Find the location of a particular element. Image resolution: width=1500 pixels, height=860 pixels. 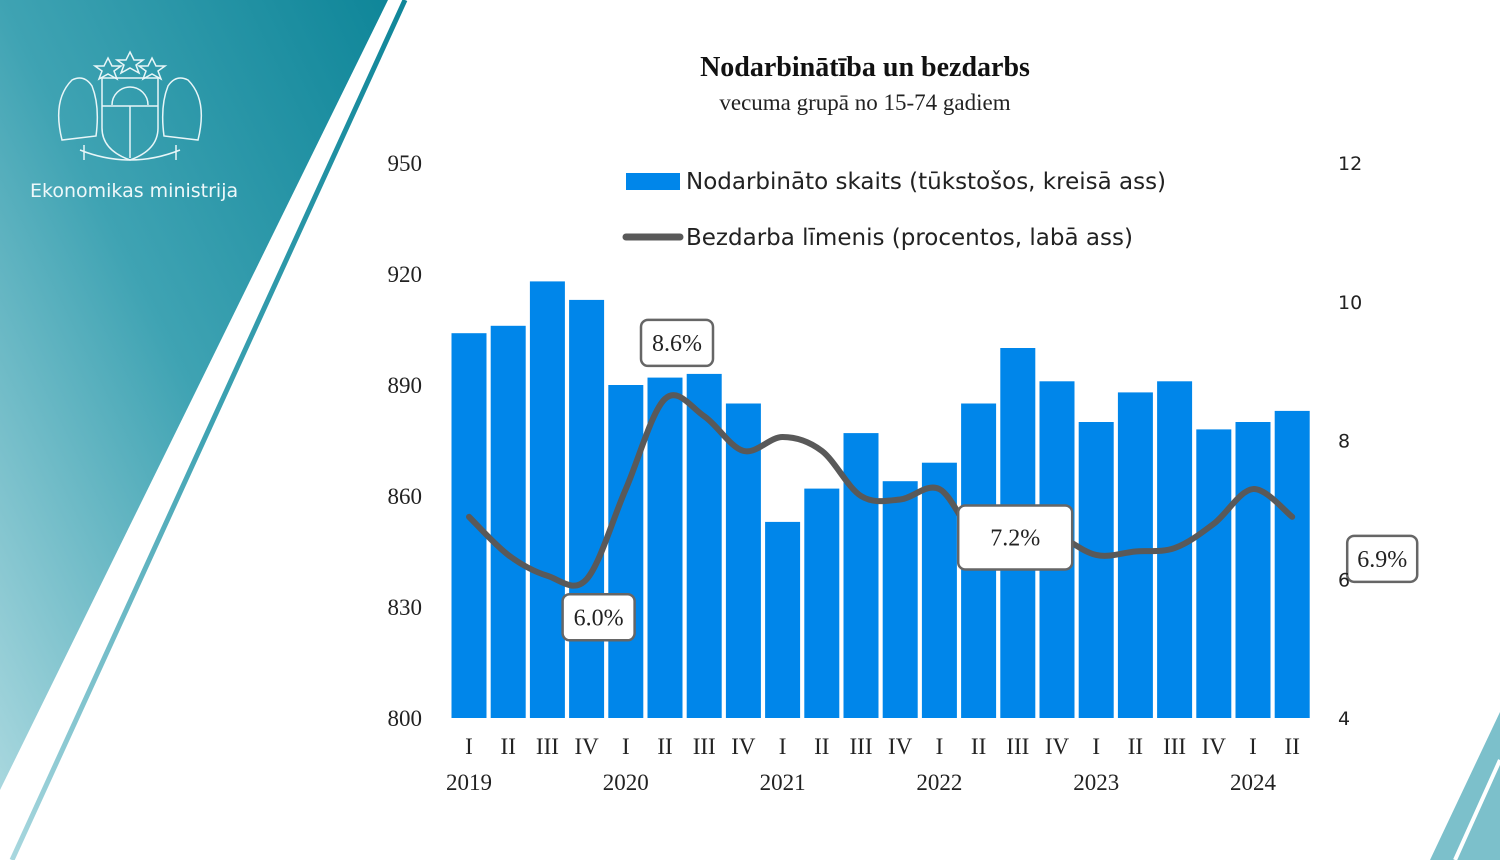

data-label: 6.0% is located at coordinates (598, 617).